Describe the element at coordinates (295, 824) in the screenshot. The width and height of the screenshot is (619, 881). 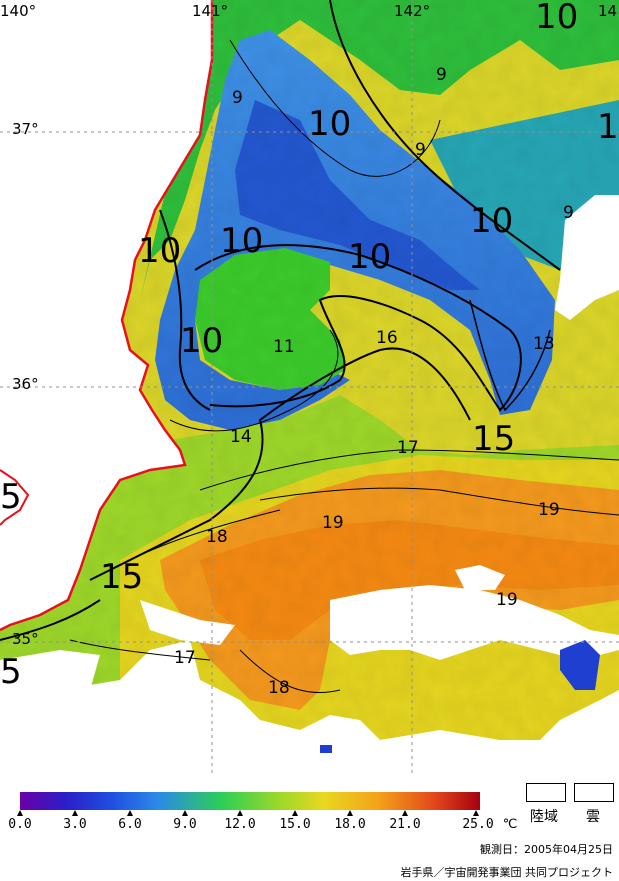
I see `tick-label: 15.0` at that location.